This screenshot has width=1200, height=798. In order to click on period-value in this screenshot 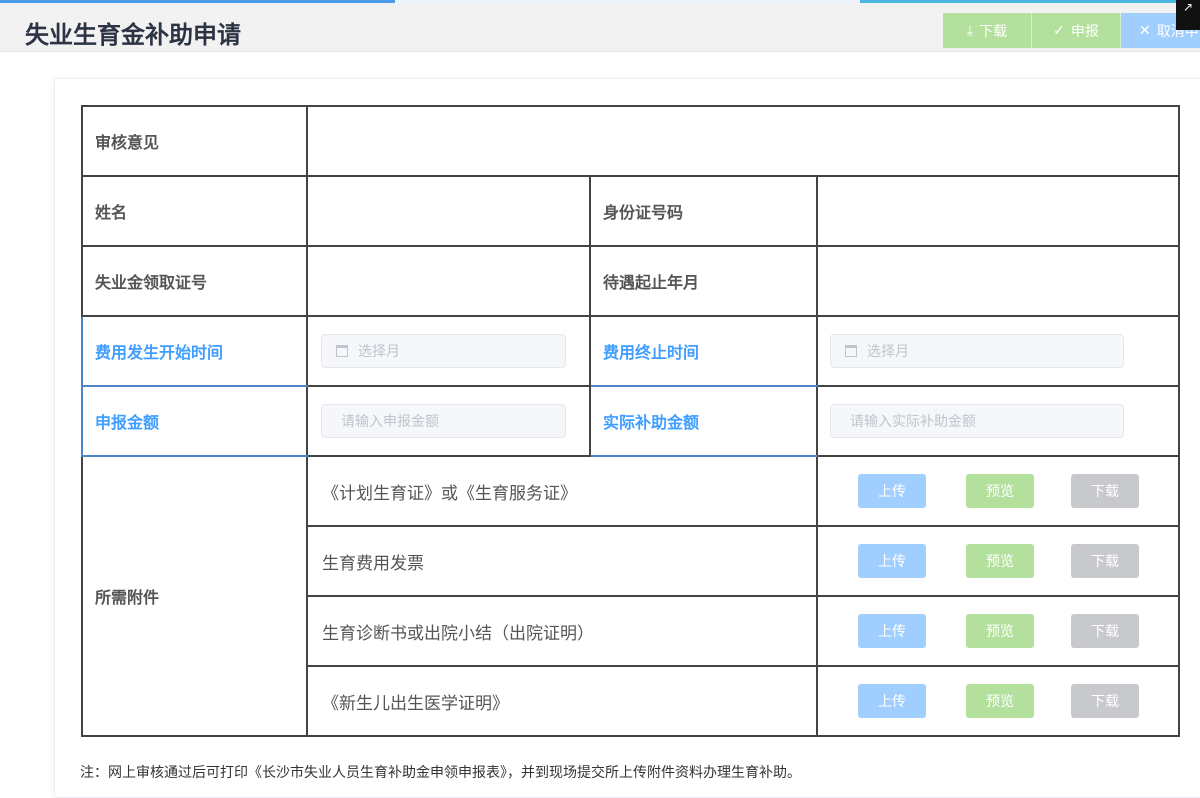, I will do `click(998, 281)`.